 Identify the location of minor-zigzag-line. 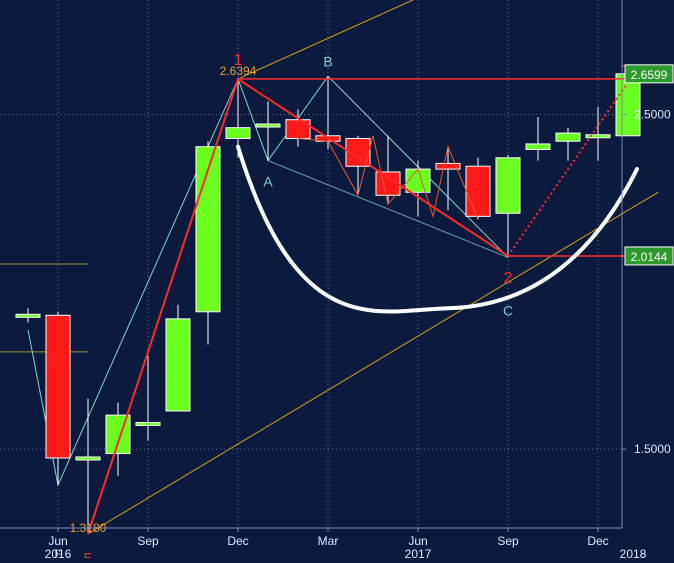
(388, 177).